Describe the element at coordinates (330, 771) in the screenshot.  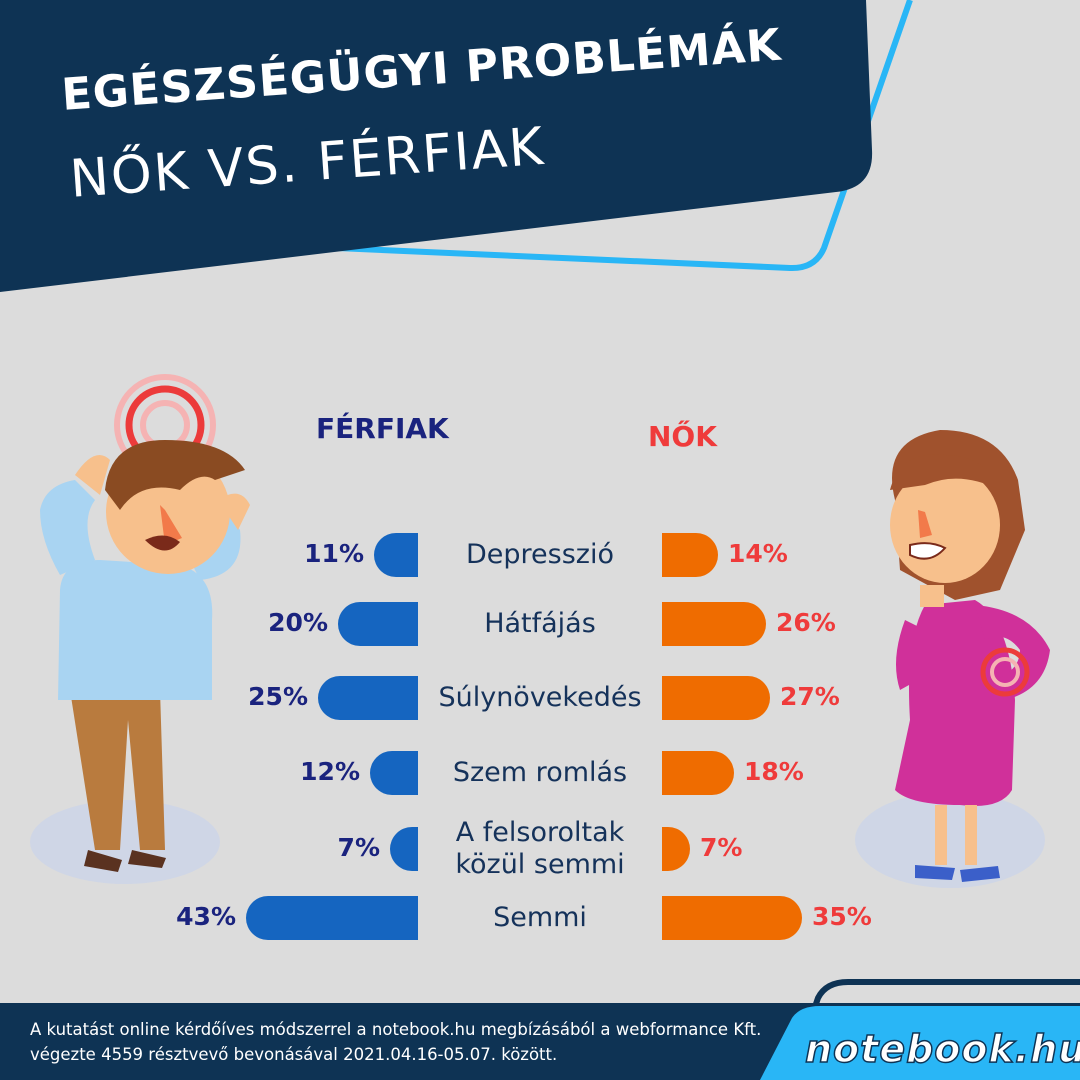
I see `men-value-label: 12%` at that location.